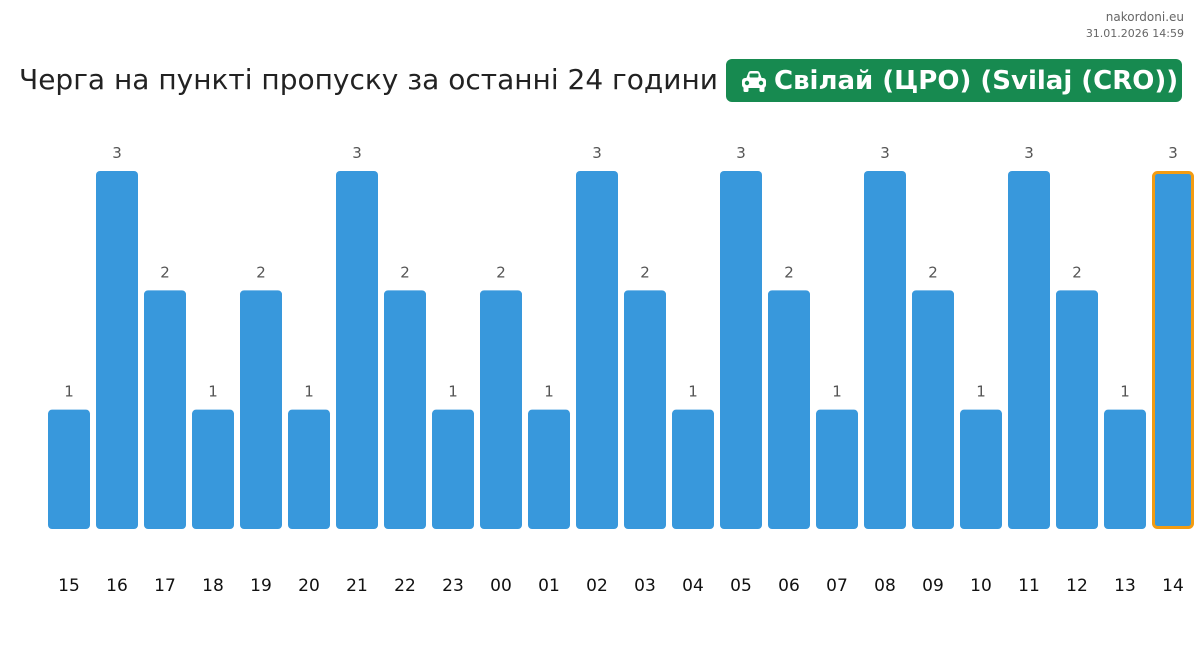 Image resolution: width=1200 pixels, height=651 pixels. I want to click on value-label-05: 3, so click(741, 153).